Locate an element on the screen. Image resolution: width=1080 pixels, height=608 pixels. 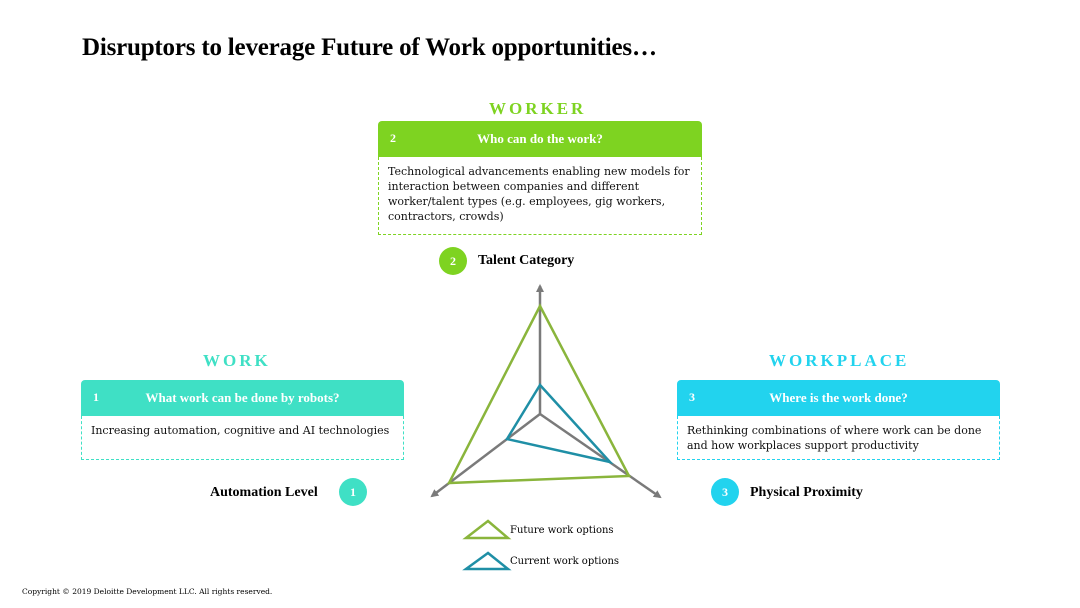
physical-proximity-label: Physical Proximity is located at coordinates (806, 492).